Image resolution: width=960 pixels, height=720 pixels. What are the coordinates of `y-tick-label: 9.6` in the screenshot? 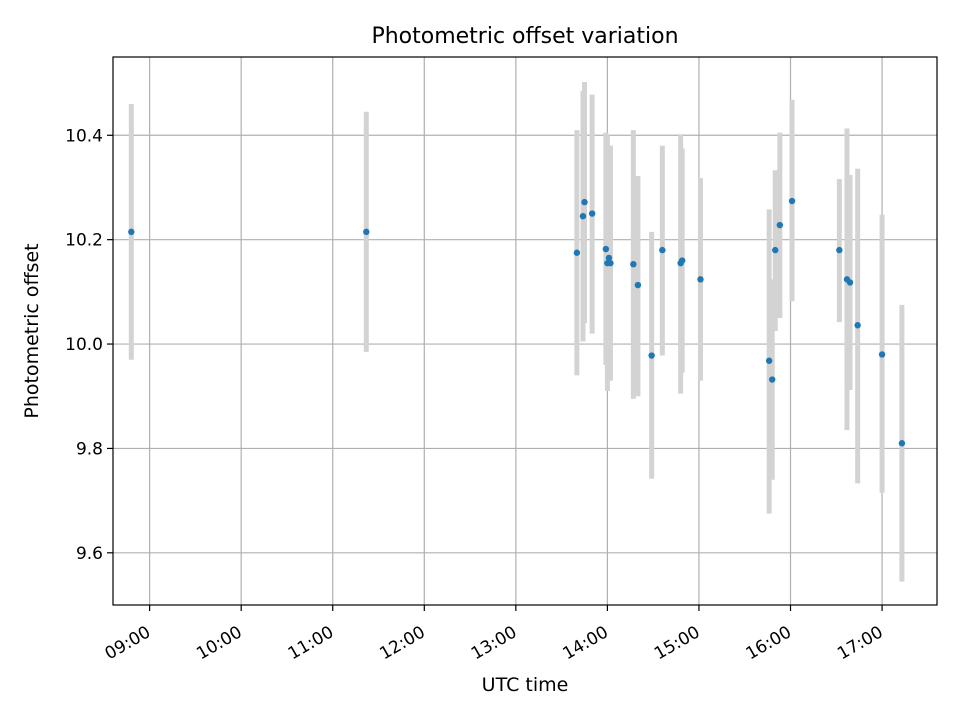 It's located at (89, 554).